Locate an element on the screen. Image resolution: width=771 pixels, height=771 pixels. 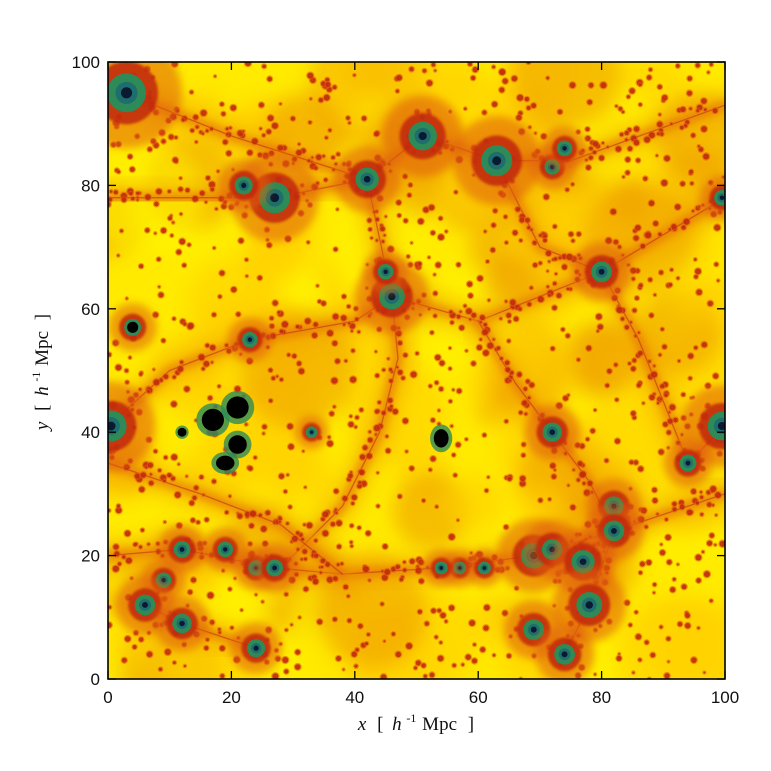
y-tick-label: 80 is located at coordinates (90, 185).